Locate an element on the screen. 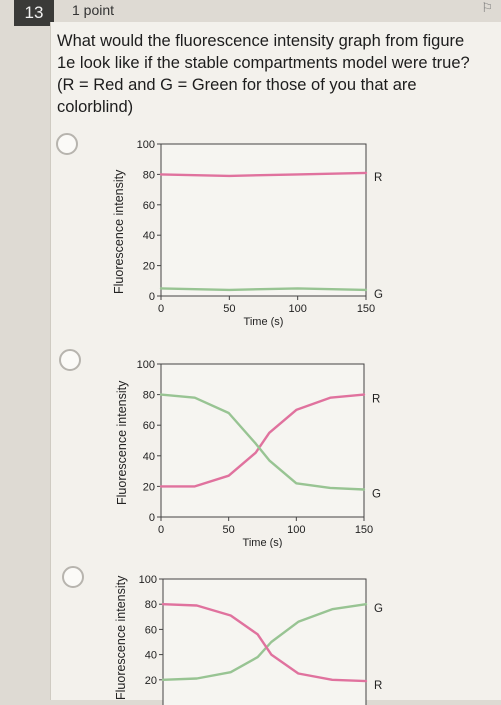 The image size is (501, 705). series-line-g is located at coordinates (263, 289).